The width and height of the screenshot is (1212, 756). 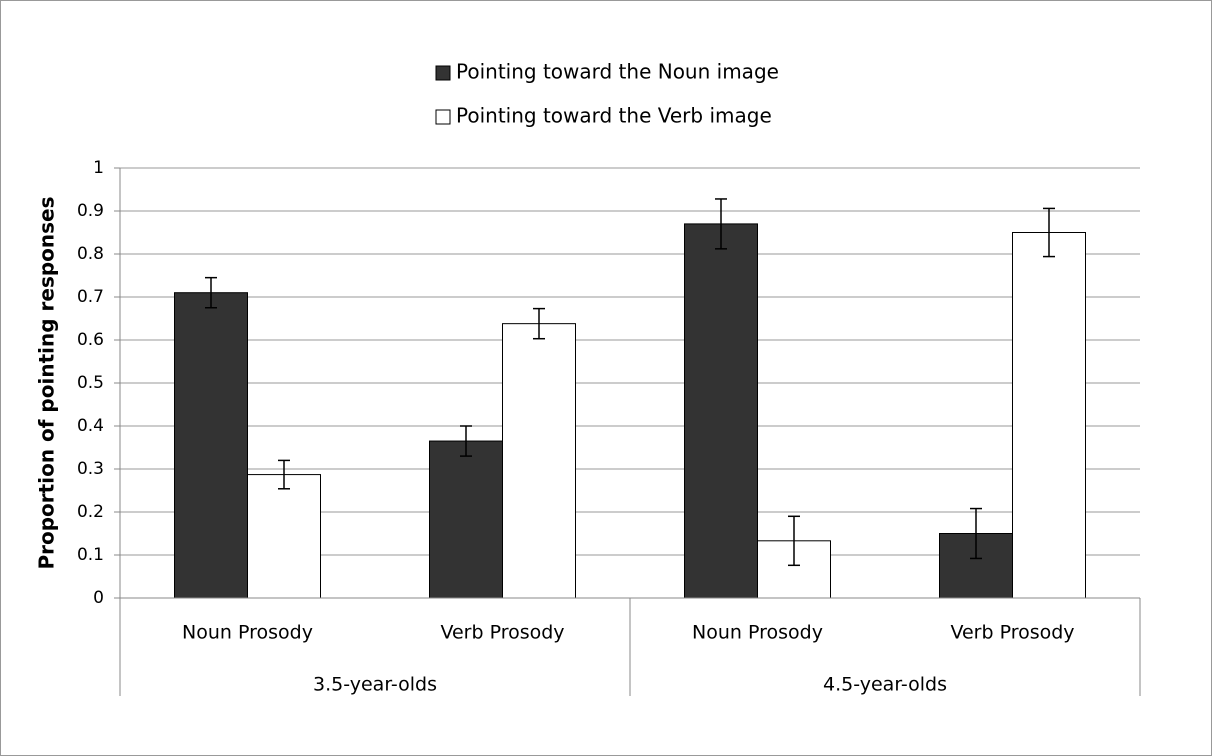 What do you see at coordinates (90, 426) in the screenshot?
I see `y-tick-label: 0.4` at bounding box center [90, 426].